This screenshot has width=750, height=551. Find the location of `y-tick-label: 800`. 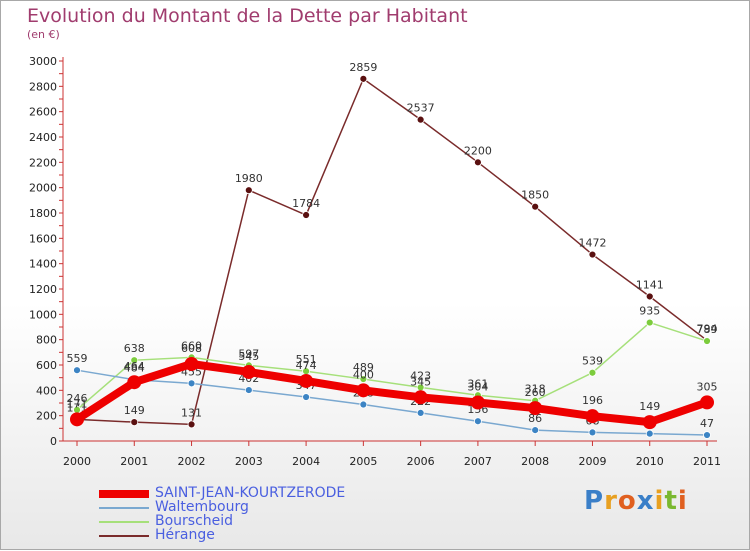

y-tick-label: 800 is located at coordinates (46, 340).